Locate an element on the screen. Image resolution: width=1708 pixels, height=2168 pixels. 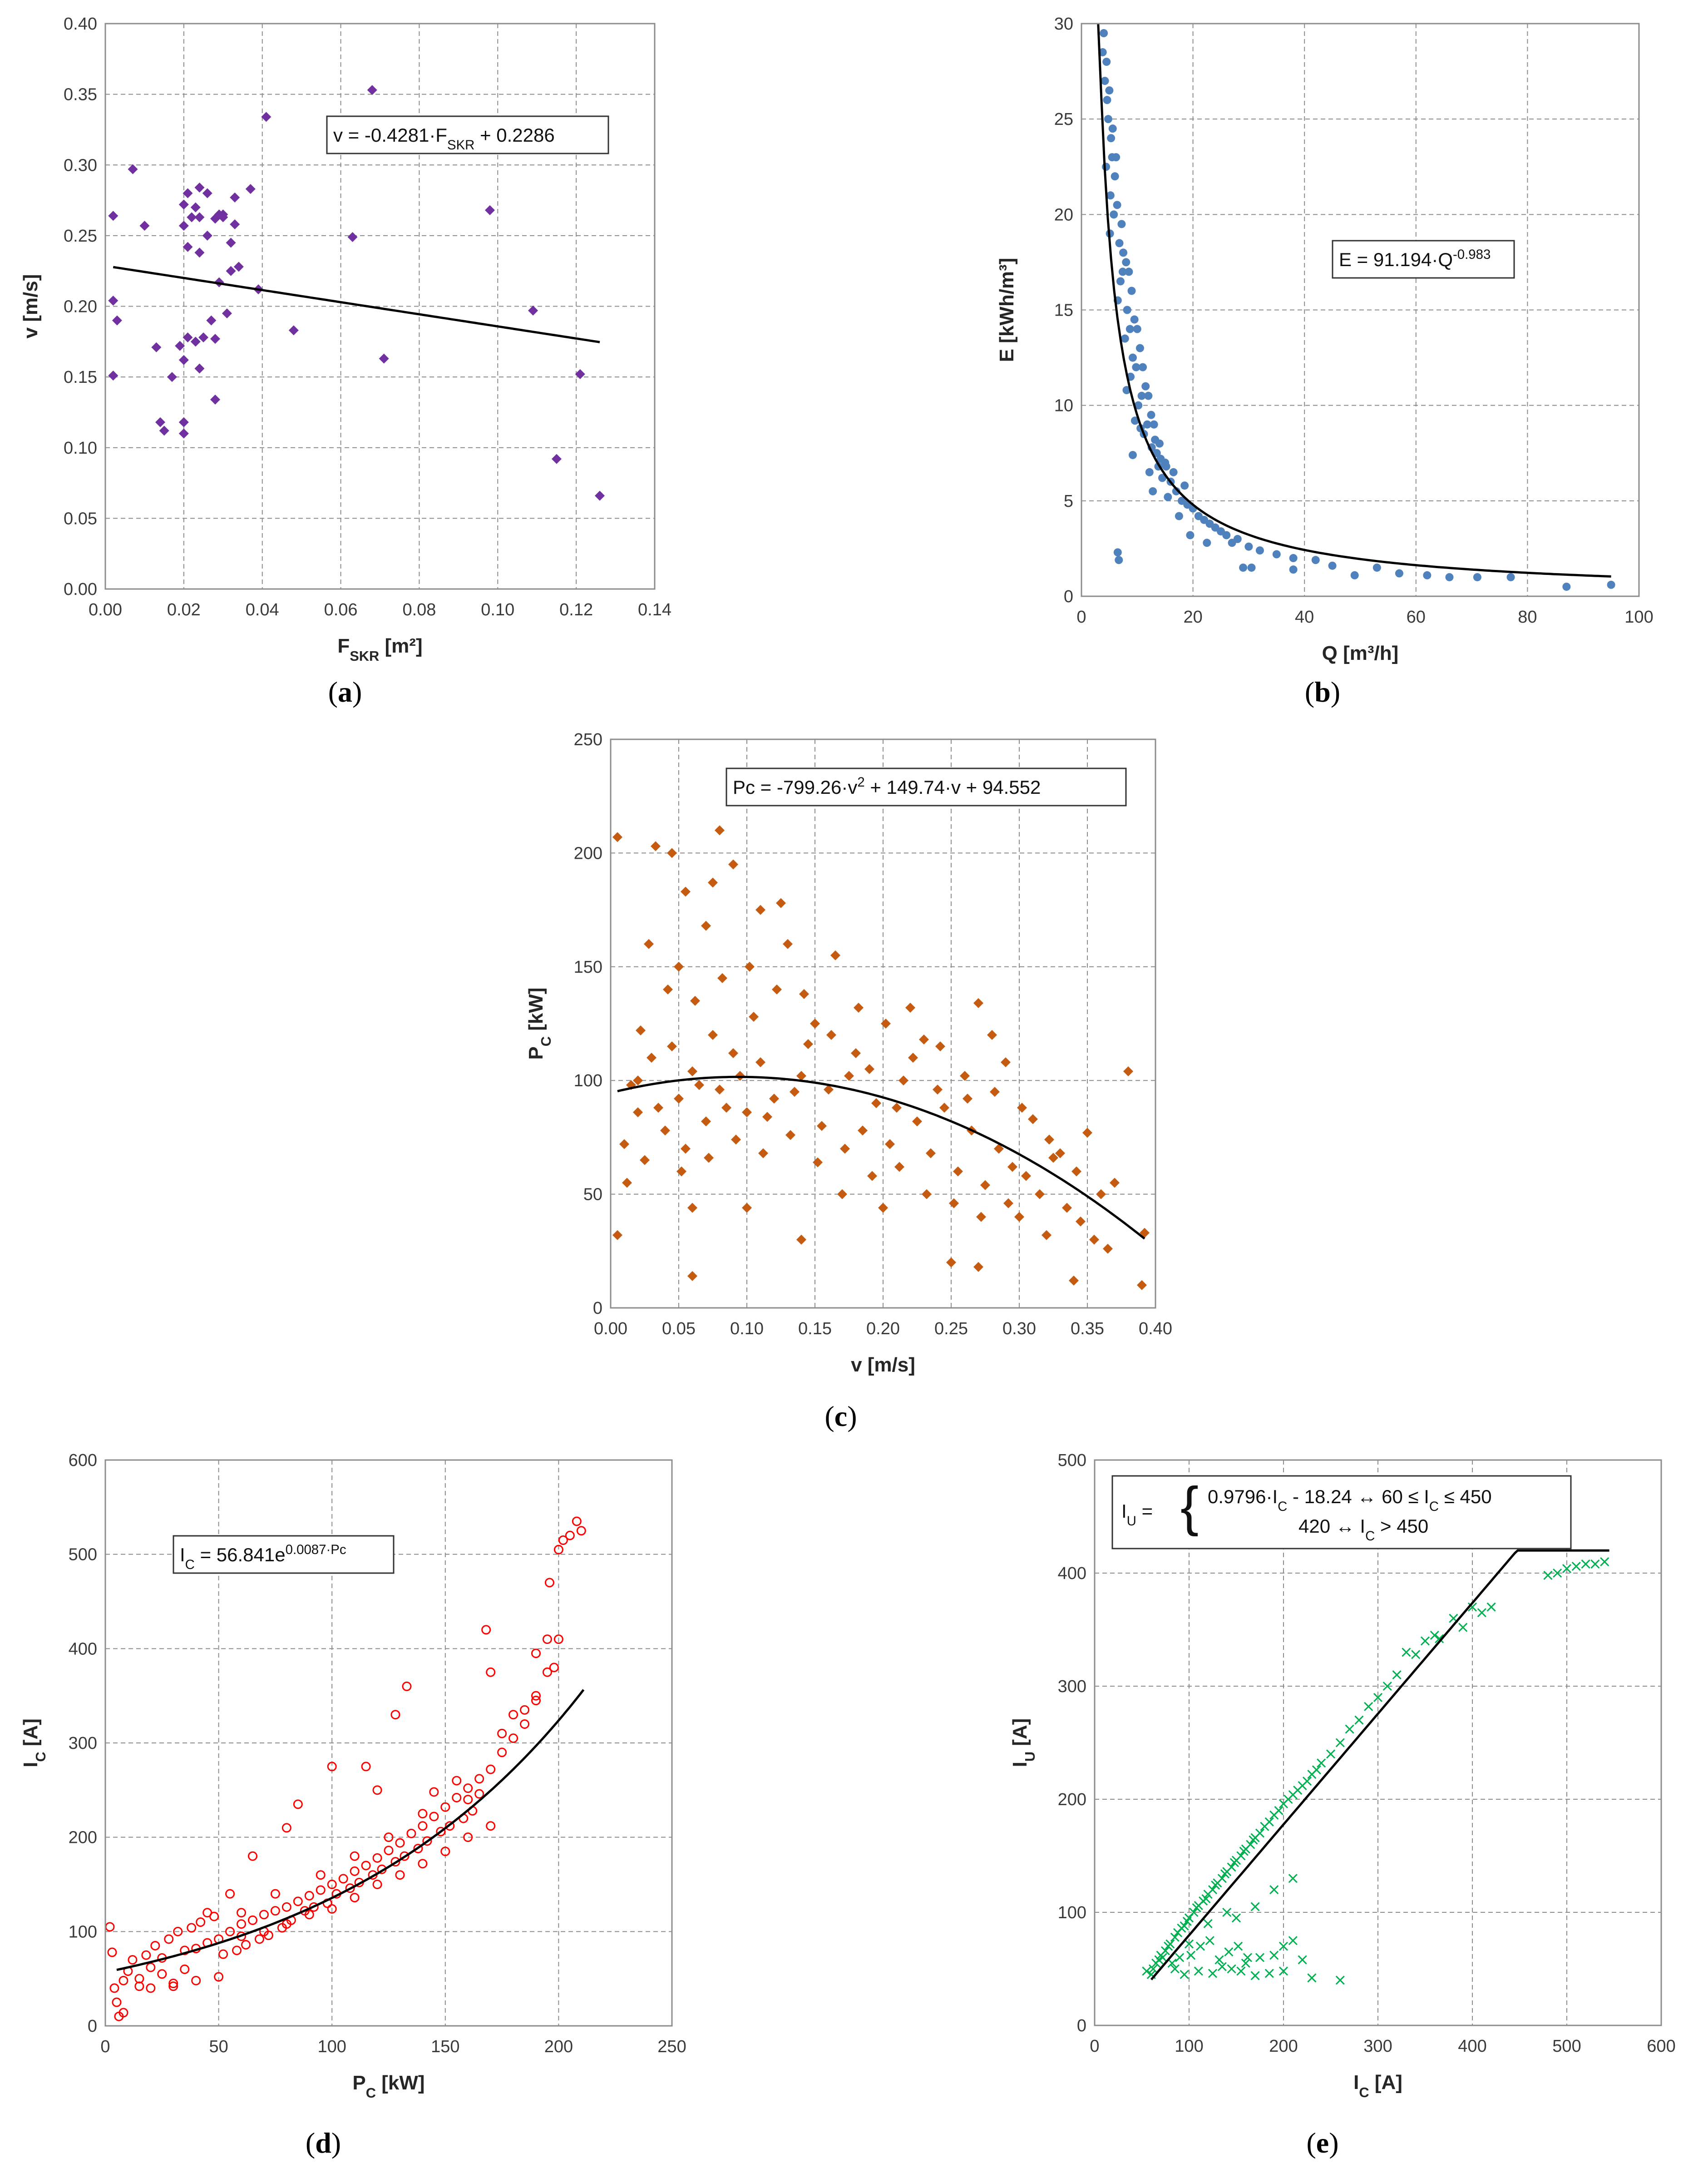
x-tick-label: 200 is located at coordinates (1283, 2046).